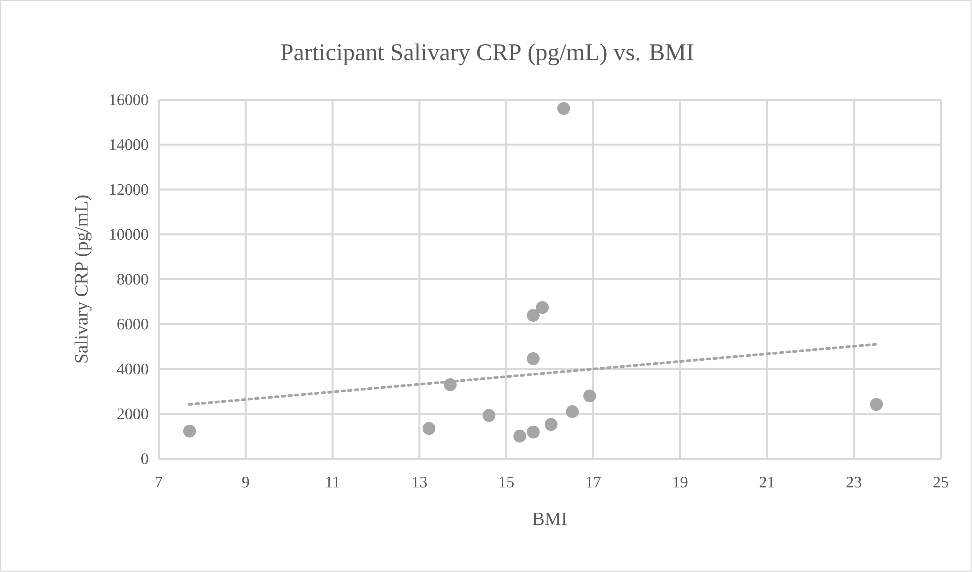  Describe the element at coordinates (145, 459) in the screenshot. I see `y-tick-label: 0` at that location.